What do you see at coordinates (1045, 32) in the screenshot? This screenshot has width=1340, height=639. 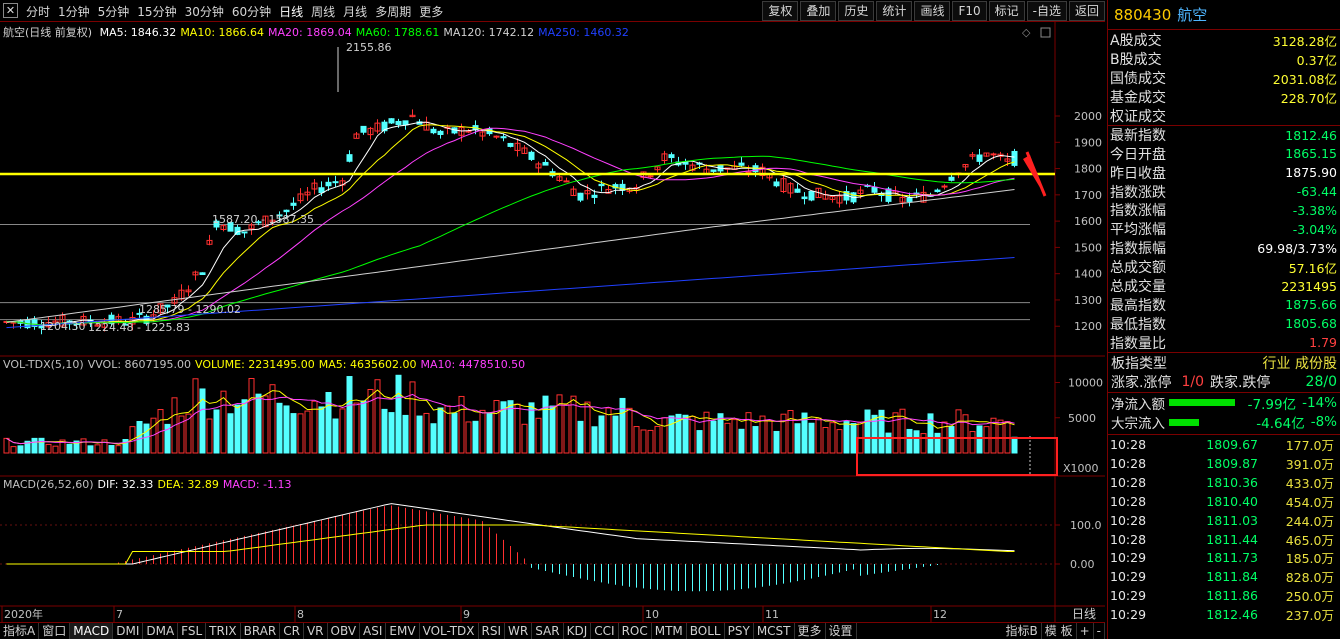 I see `panel-maximize-icon` at bounding box center [1045, 32].